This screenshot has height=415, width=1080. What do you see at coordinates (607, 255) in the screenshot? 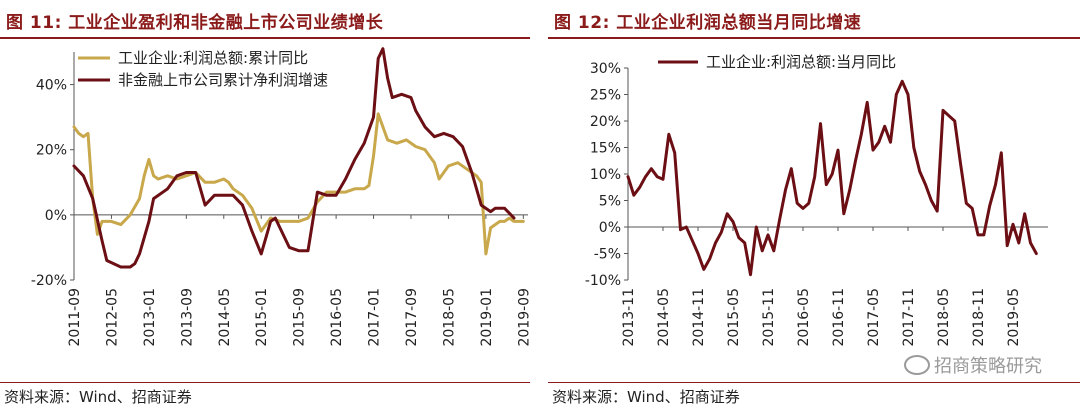
I see `y-tick-label: -5%` at bounding box center [607, 255].